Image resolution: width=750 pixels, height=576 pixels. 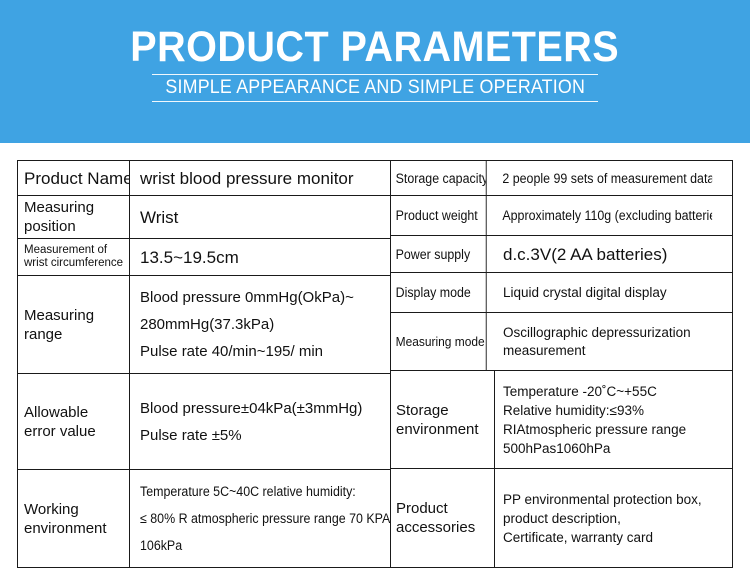 What do you see at coordinates (607, 215) in the screenshot?
I see `row-value: Approximately 110g (excluding batteries)` at bounding box center [607, 215].